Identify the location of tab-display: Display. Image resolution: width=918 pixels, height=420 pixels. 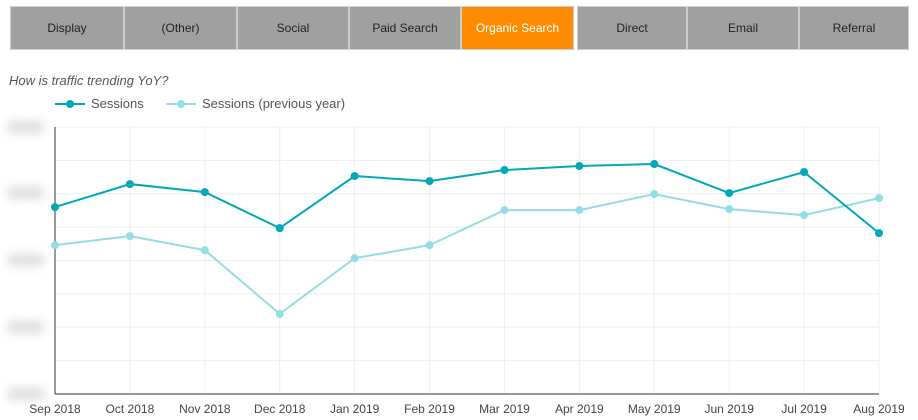
(67, 28).